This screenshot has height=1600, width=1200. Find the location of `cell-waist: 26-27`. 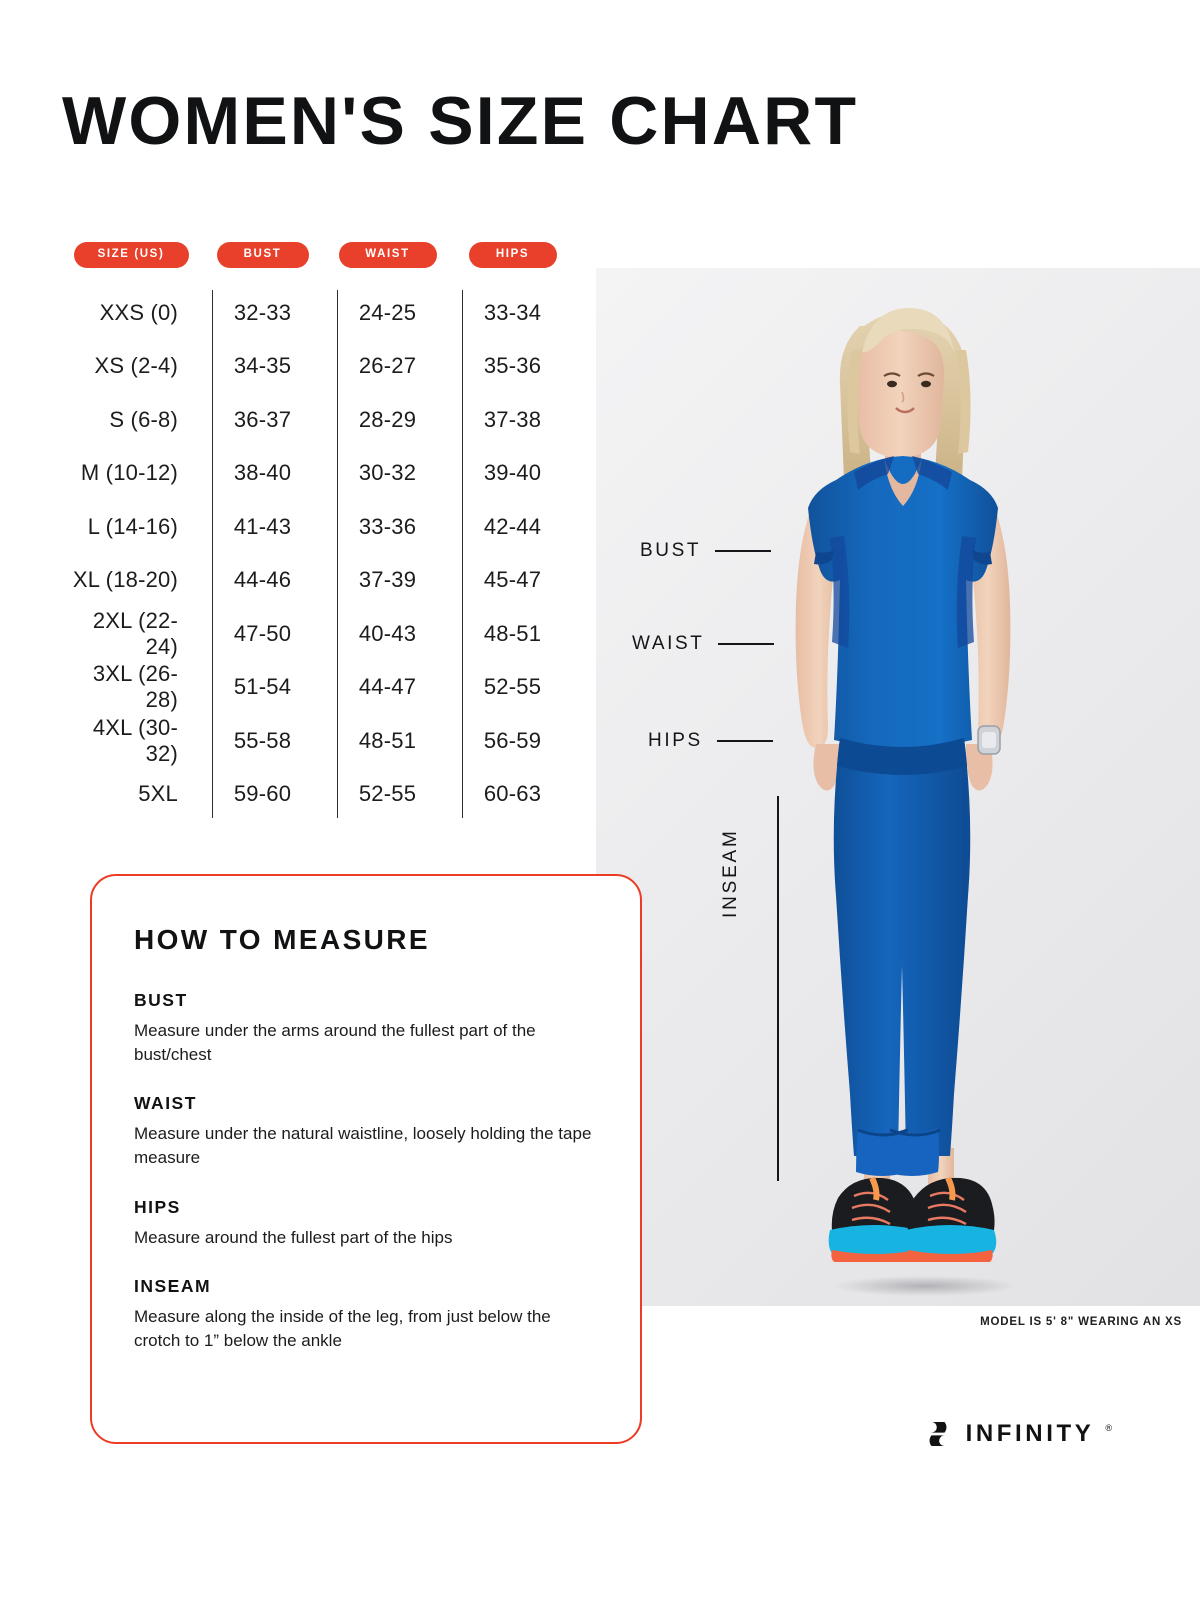

cell-waist: 26-27 is located at coordinates (387, 366).